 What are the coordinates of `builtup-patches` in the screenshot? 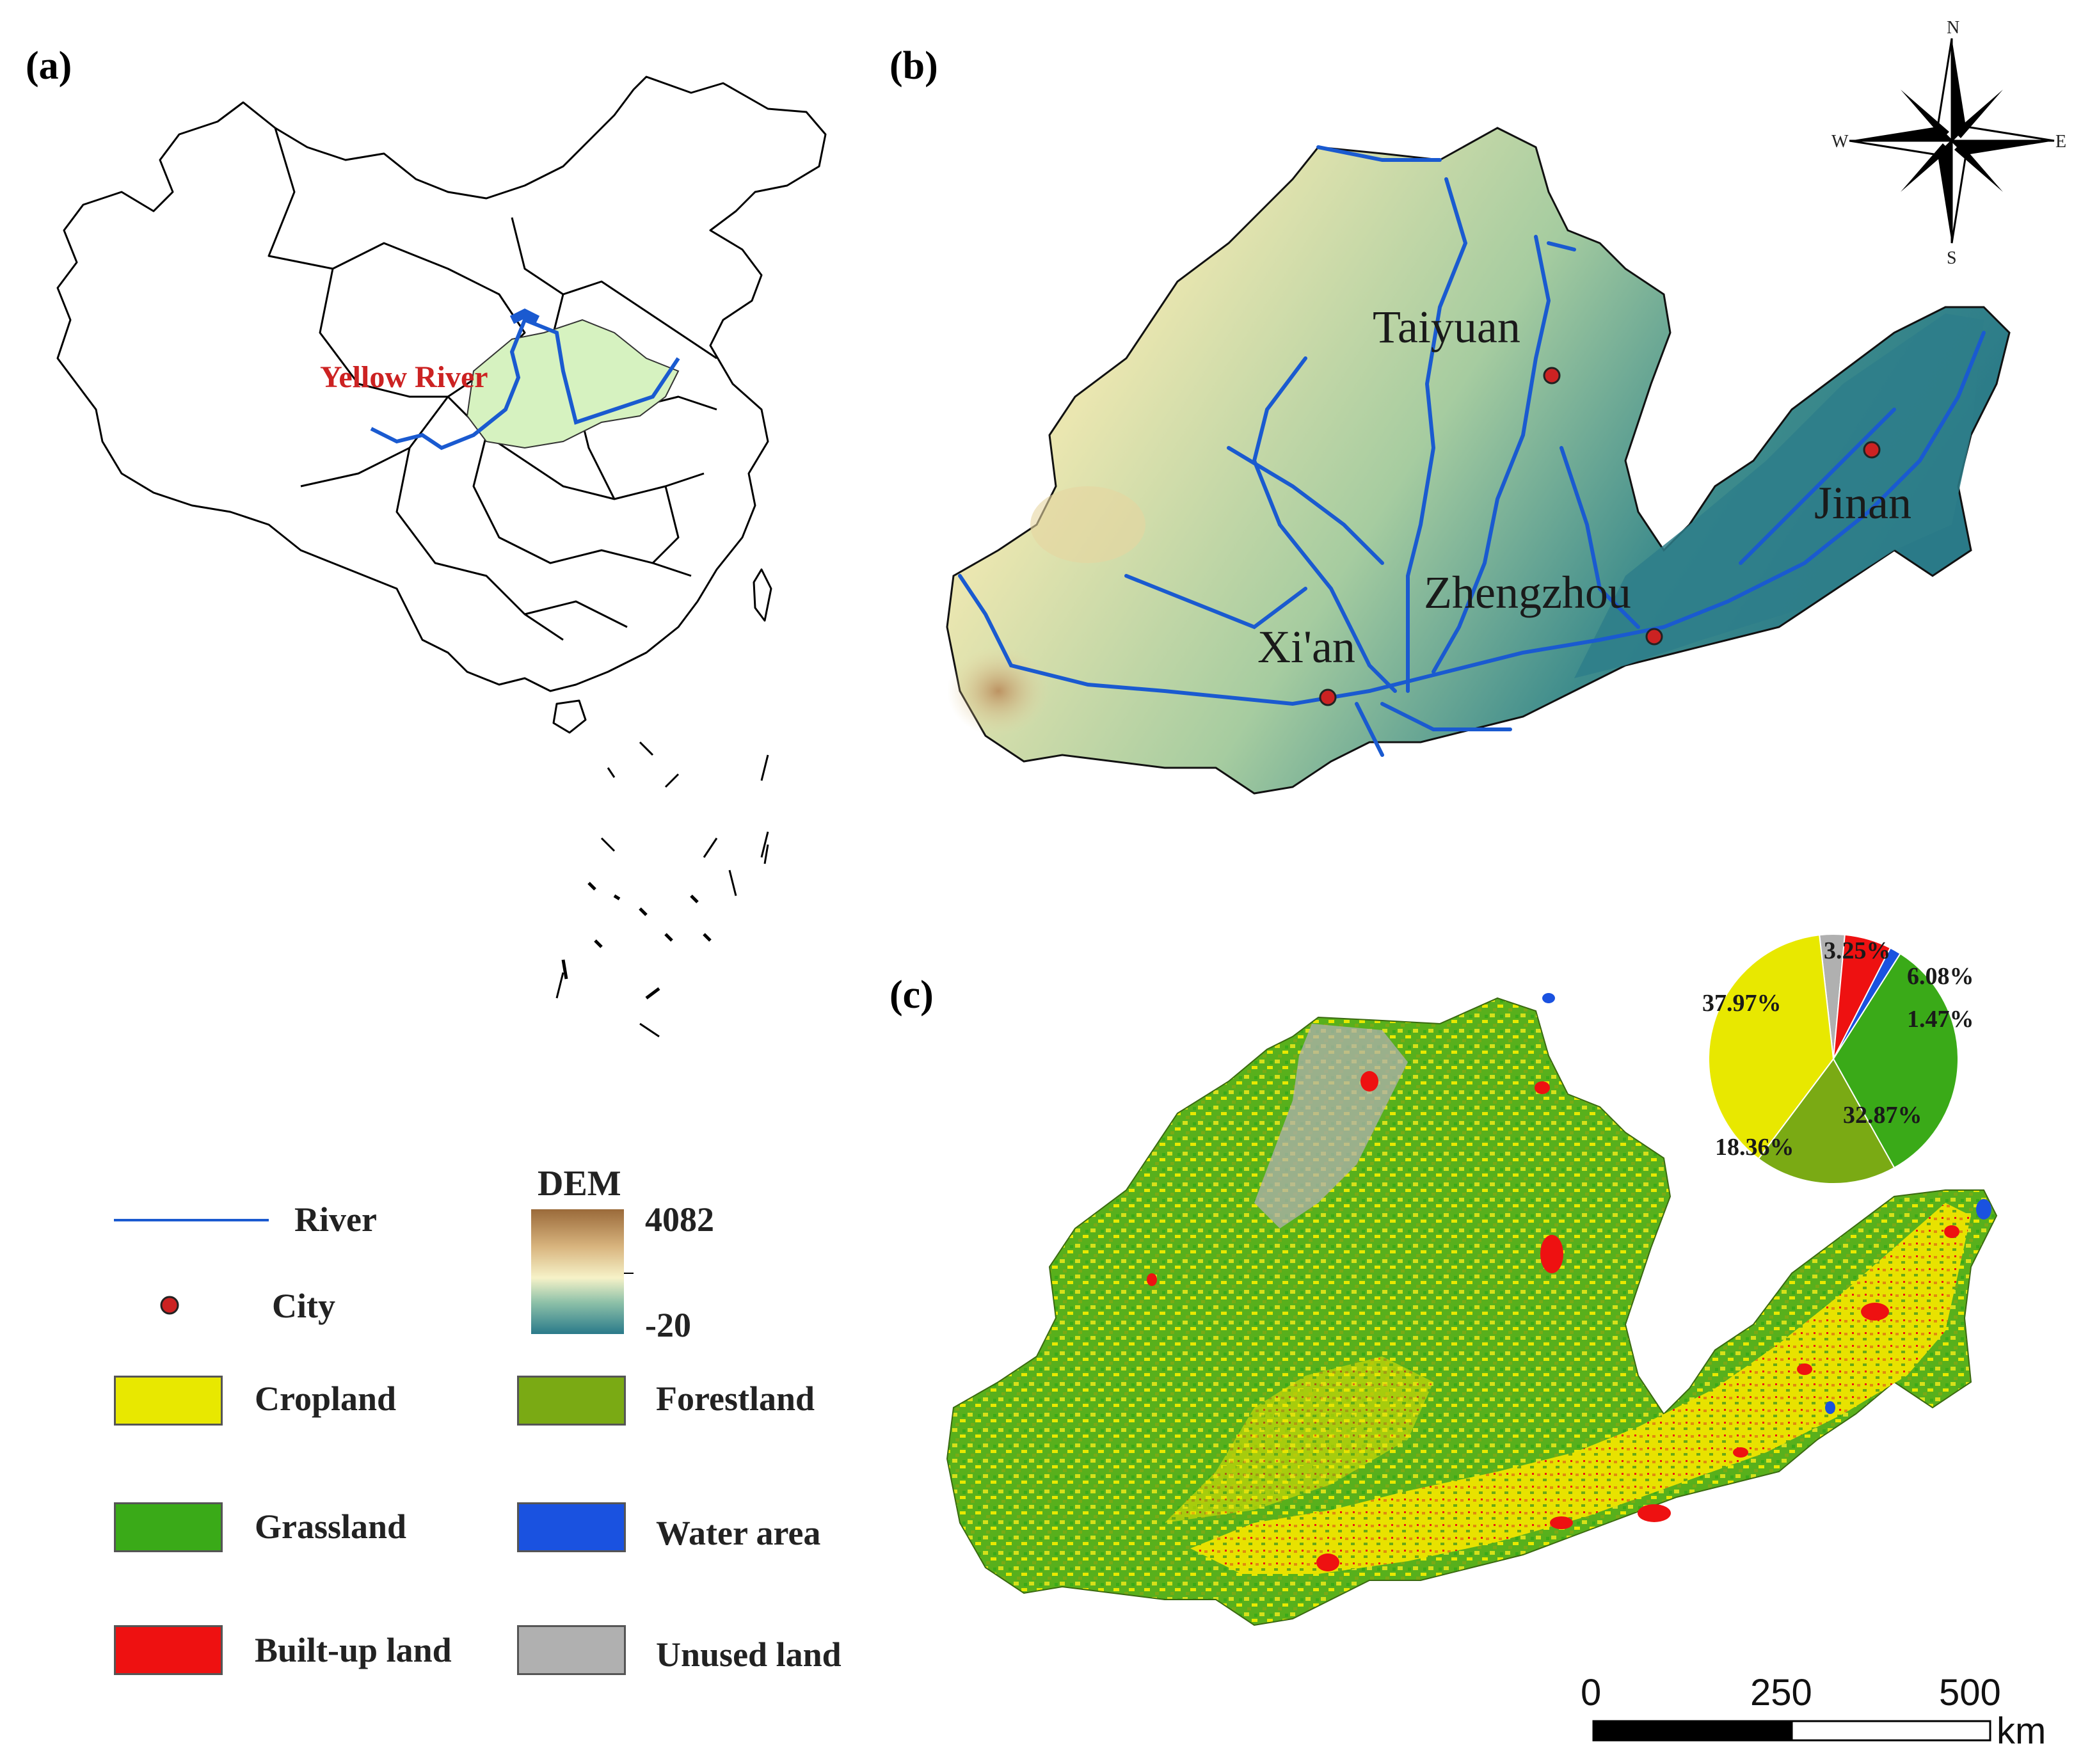 It's located at (1553, 1321).